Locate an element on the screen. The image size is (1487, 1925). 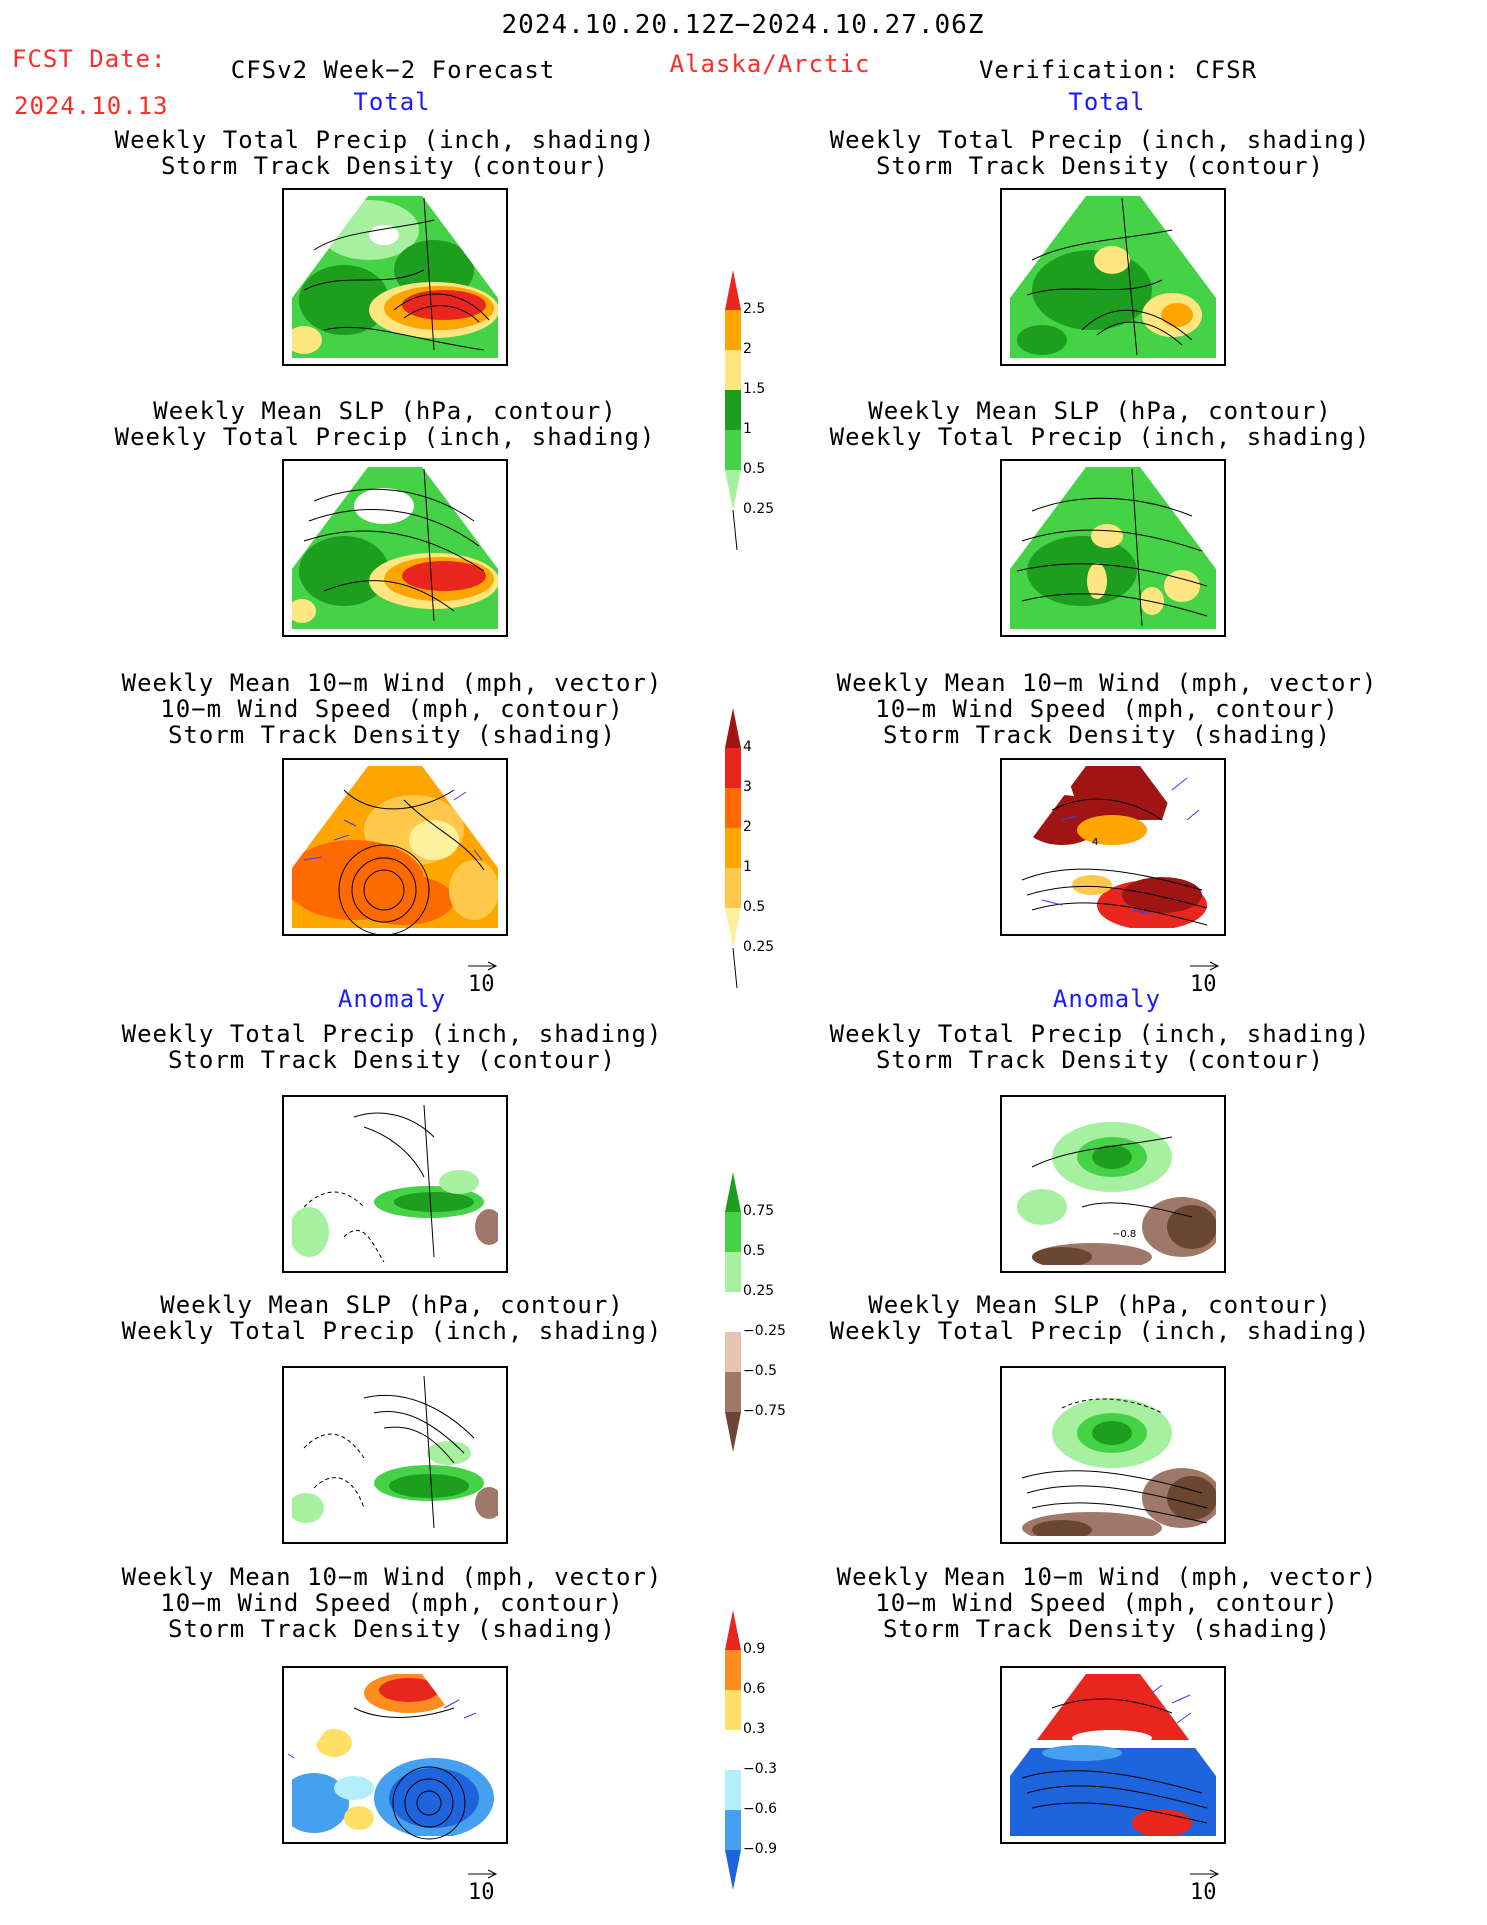
section-anomaly-right: Anomaly is located at coordinates (1107, 999).